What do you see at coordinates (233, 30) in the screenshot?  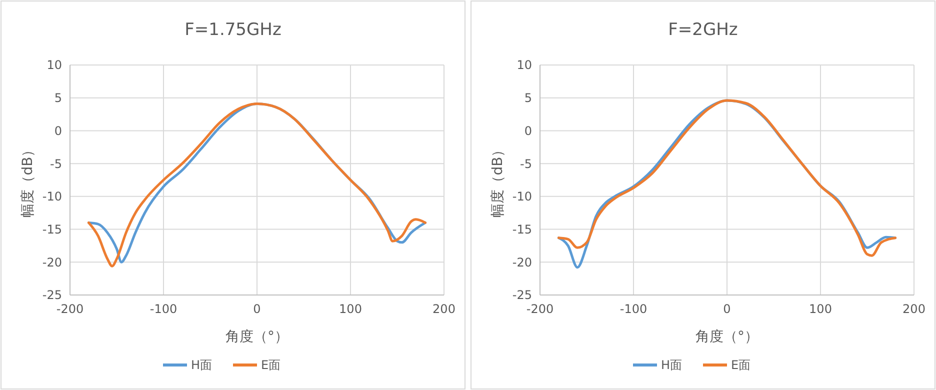 I see `chart-title: F=1.75GHz` at bounding box center [233, 30].